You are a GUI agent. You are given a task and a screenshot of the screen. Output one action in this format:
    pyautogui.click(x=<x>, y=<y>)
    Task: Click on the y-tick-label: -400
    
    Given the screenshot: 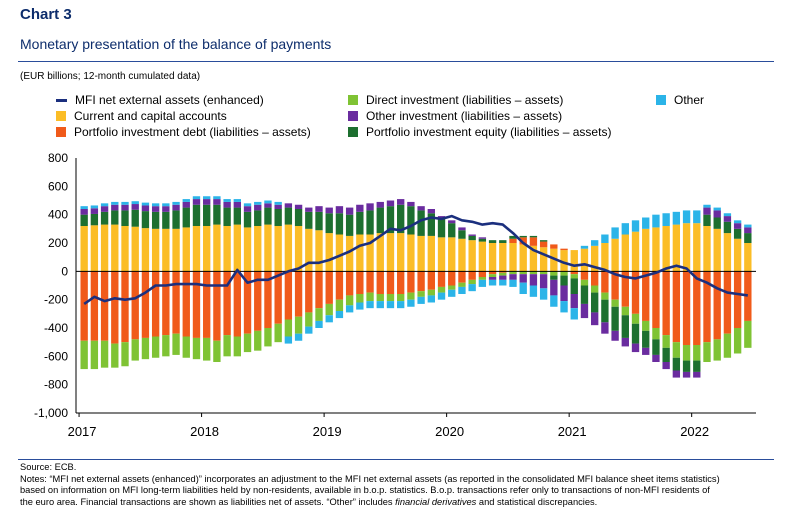 What is the action you would take?
    pyautogui.click(x=56, y=328)
    